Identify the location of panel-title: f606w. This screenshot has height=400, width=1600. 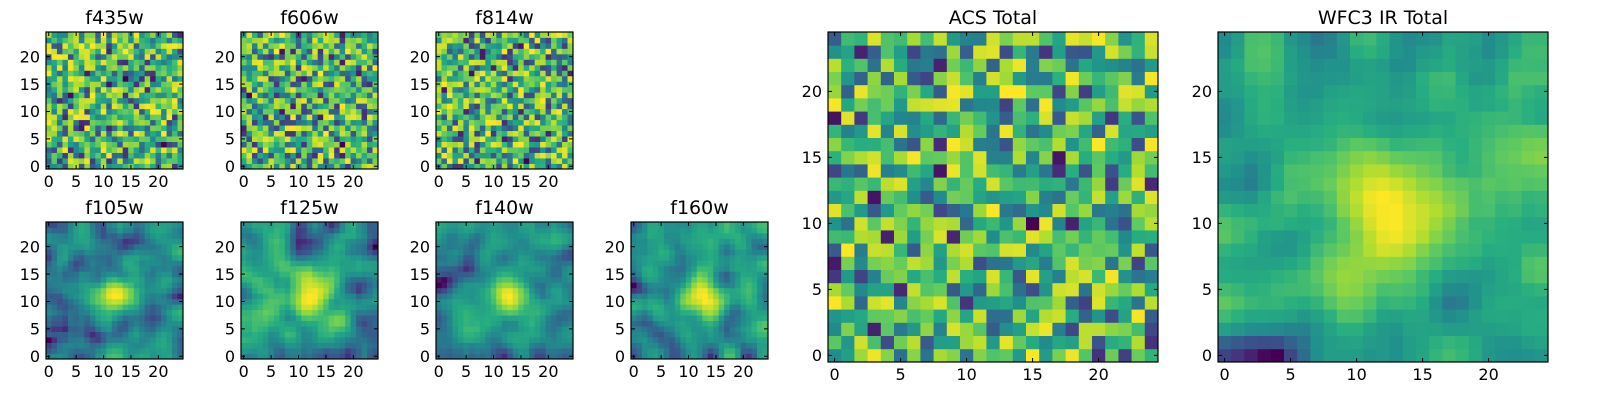
(309, 18).